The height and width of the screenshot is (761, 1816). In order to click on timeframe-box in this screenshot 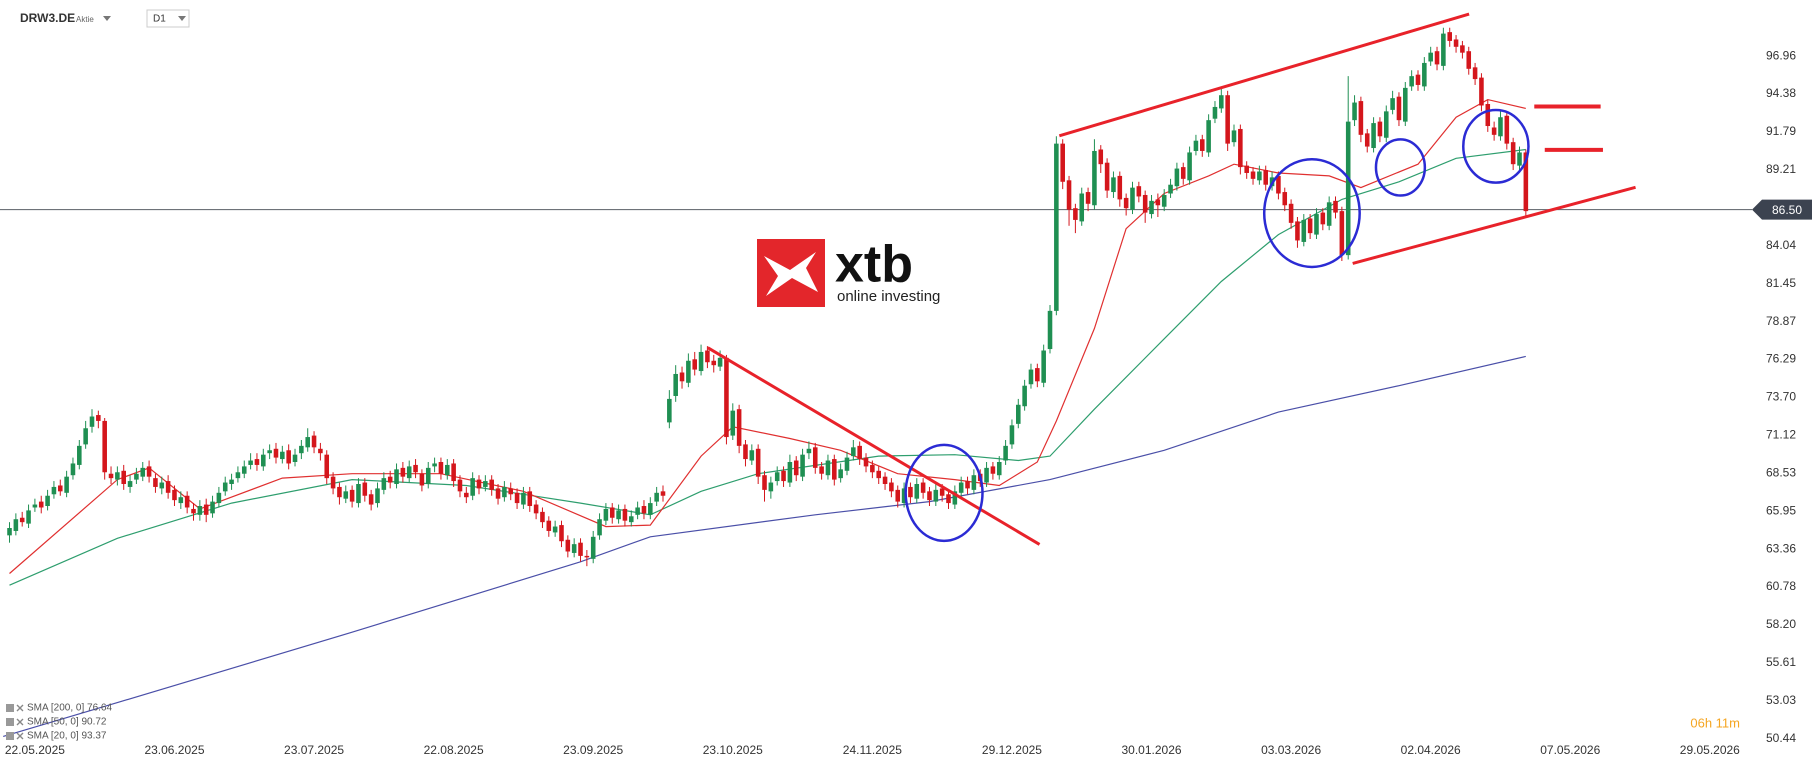, I will do `click(168, 18)`.